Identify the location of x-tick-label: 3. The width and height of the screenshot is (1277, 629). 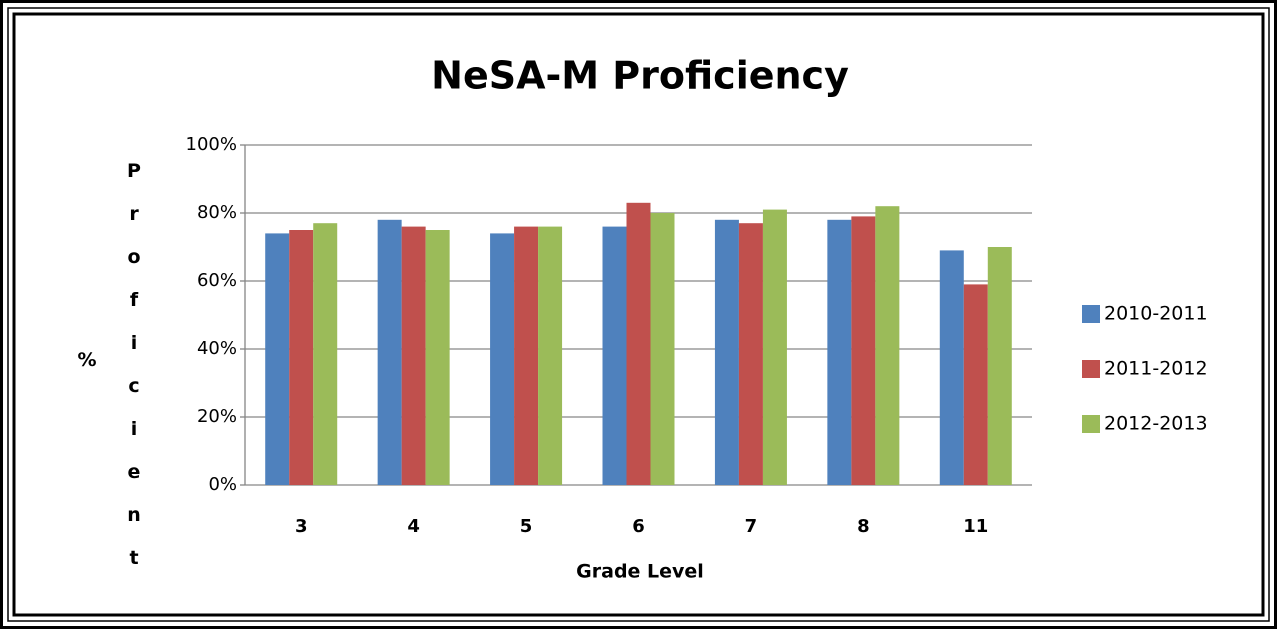
(301, 526).